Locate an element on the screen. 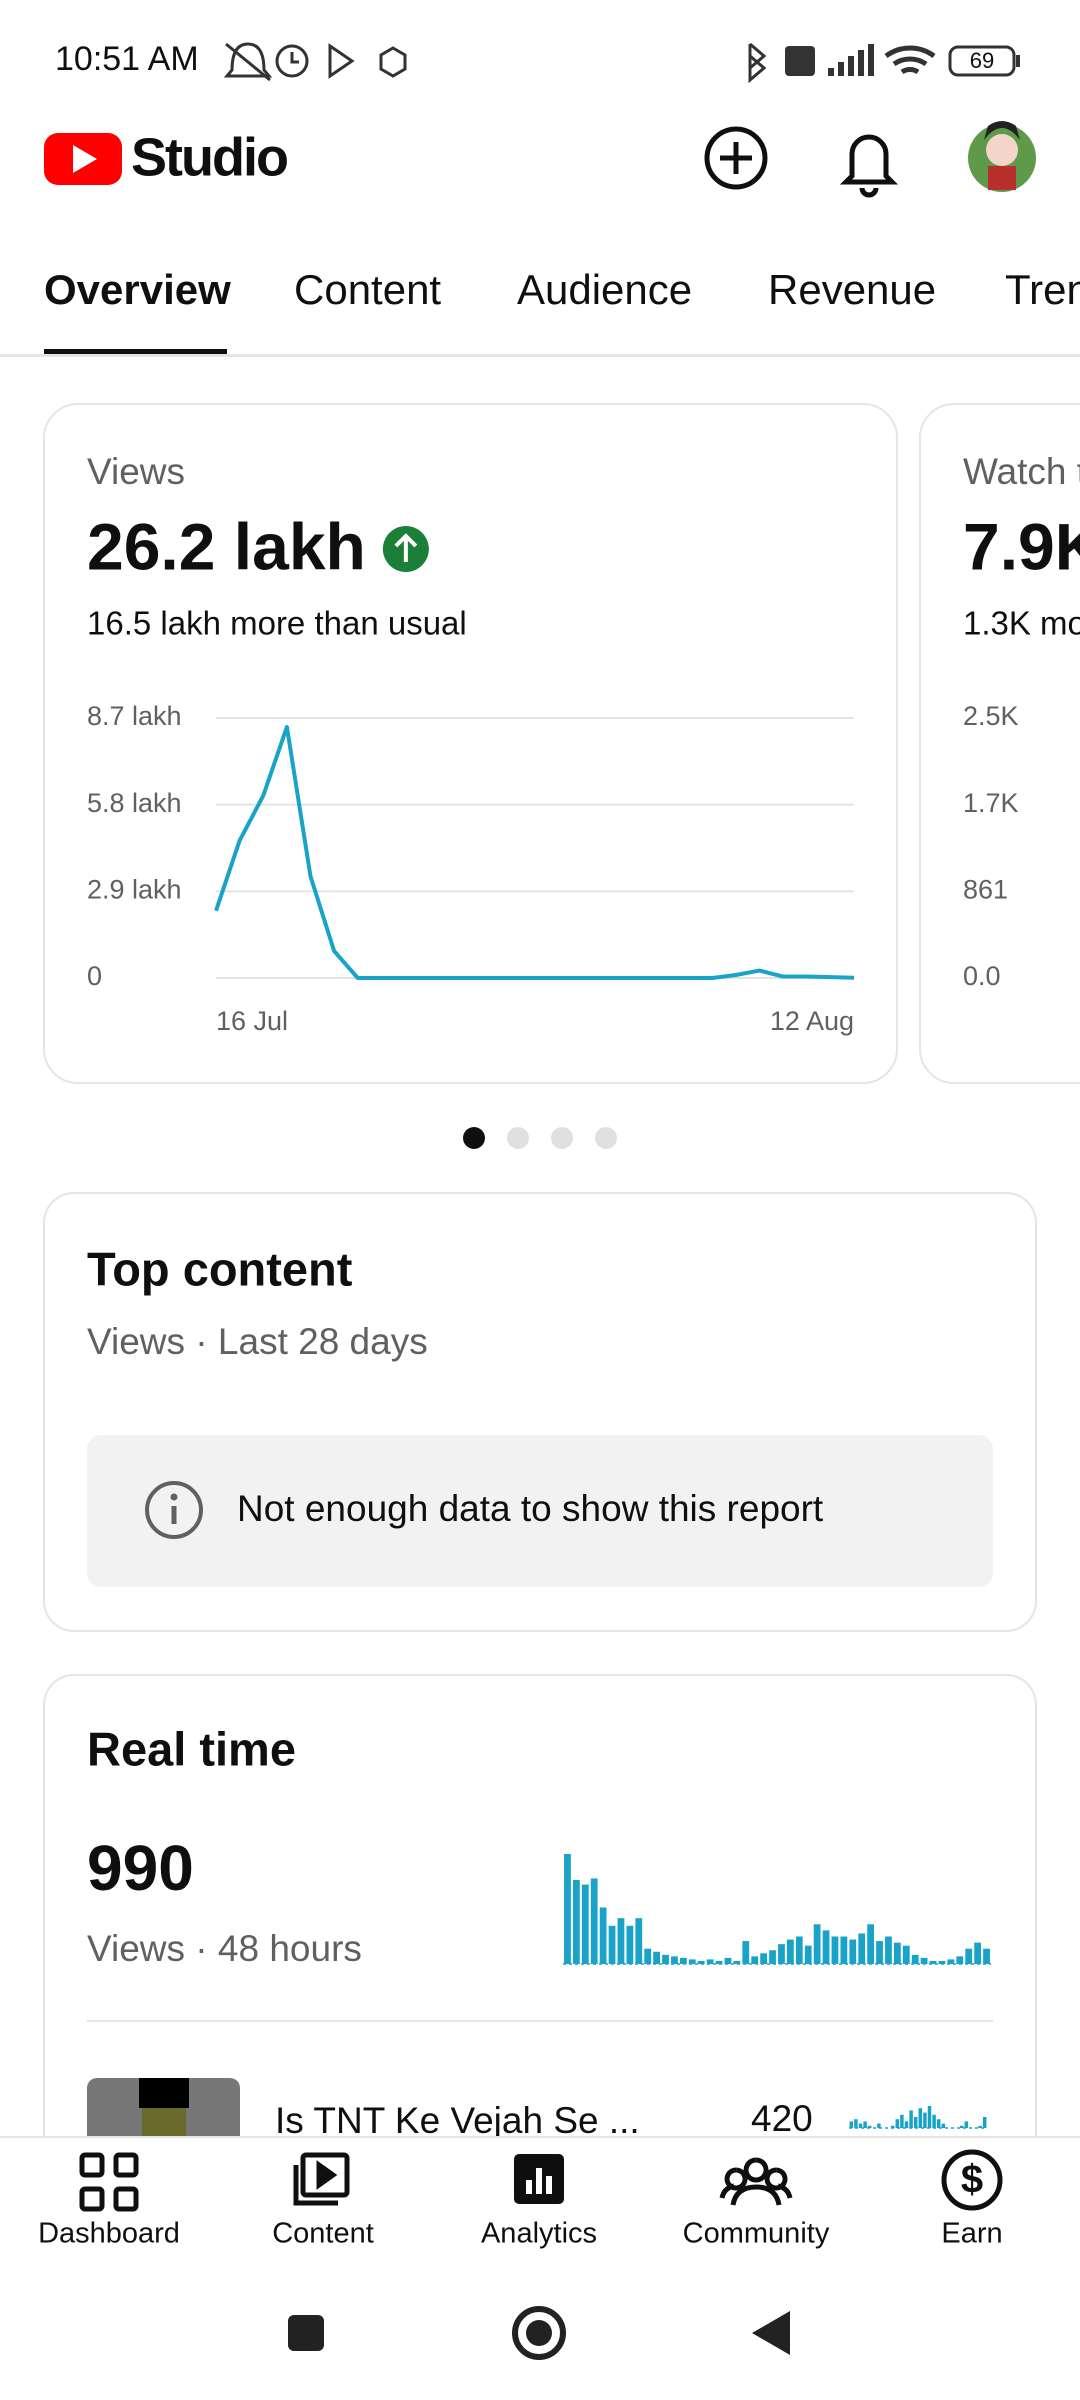 This screenshot has width=1080, height=2400. page-dots is located at coordinates (540, 1138).